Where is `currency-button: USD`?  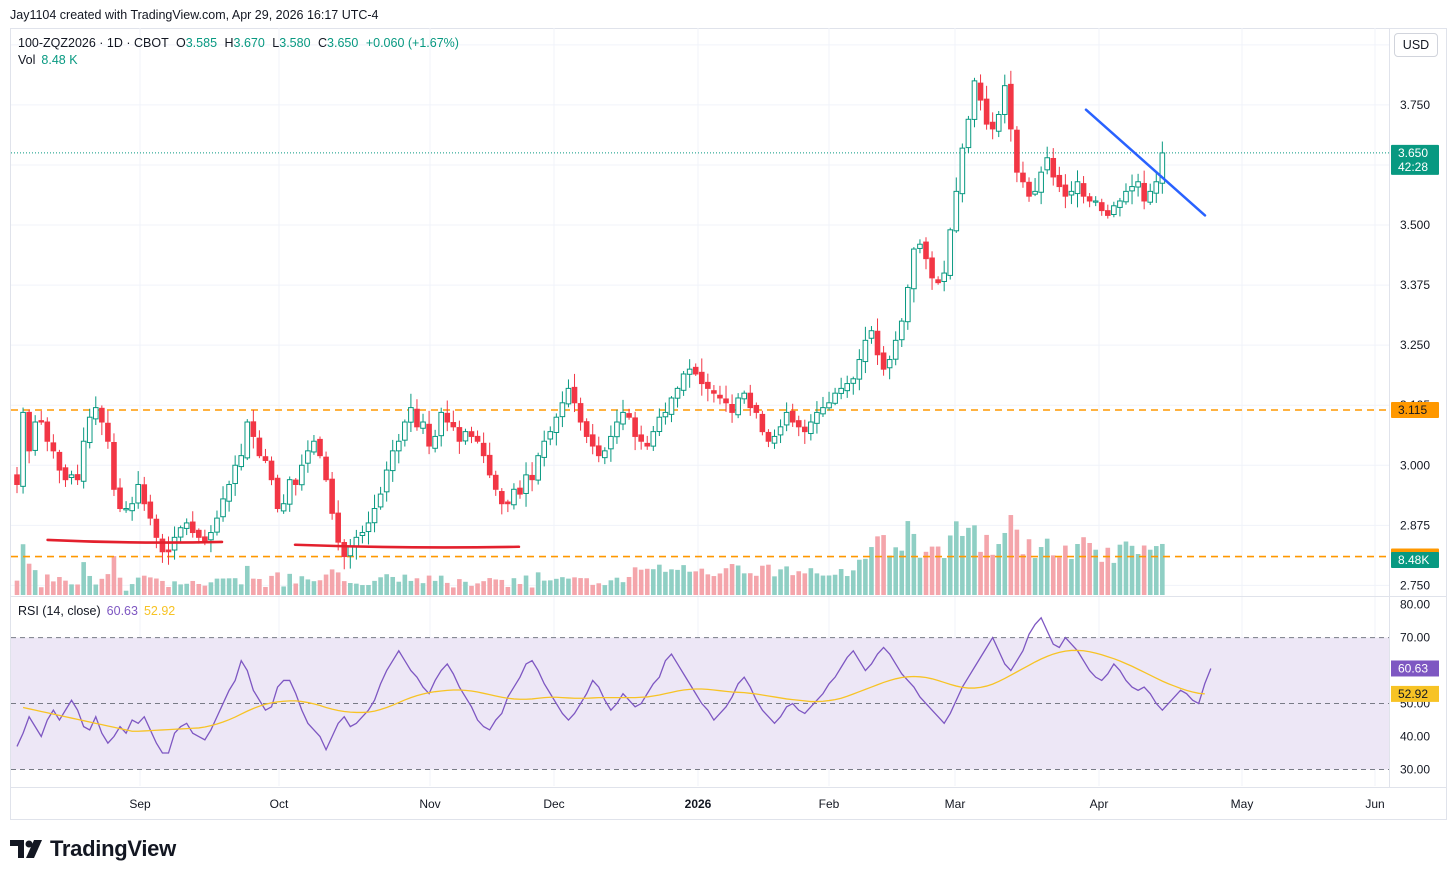 currency-button: USD is located at coordinates (1416, 45).